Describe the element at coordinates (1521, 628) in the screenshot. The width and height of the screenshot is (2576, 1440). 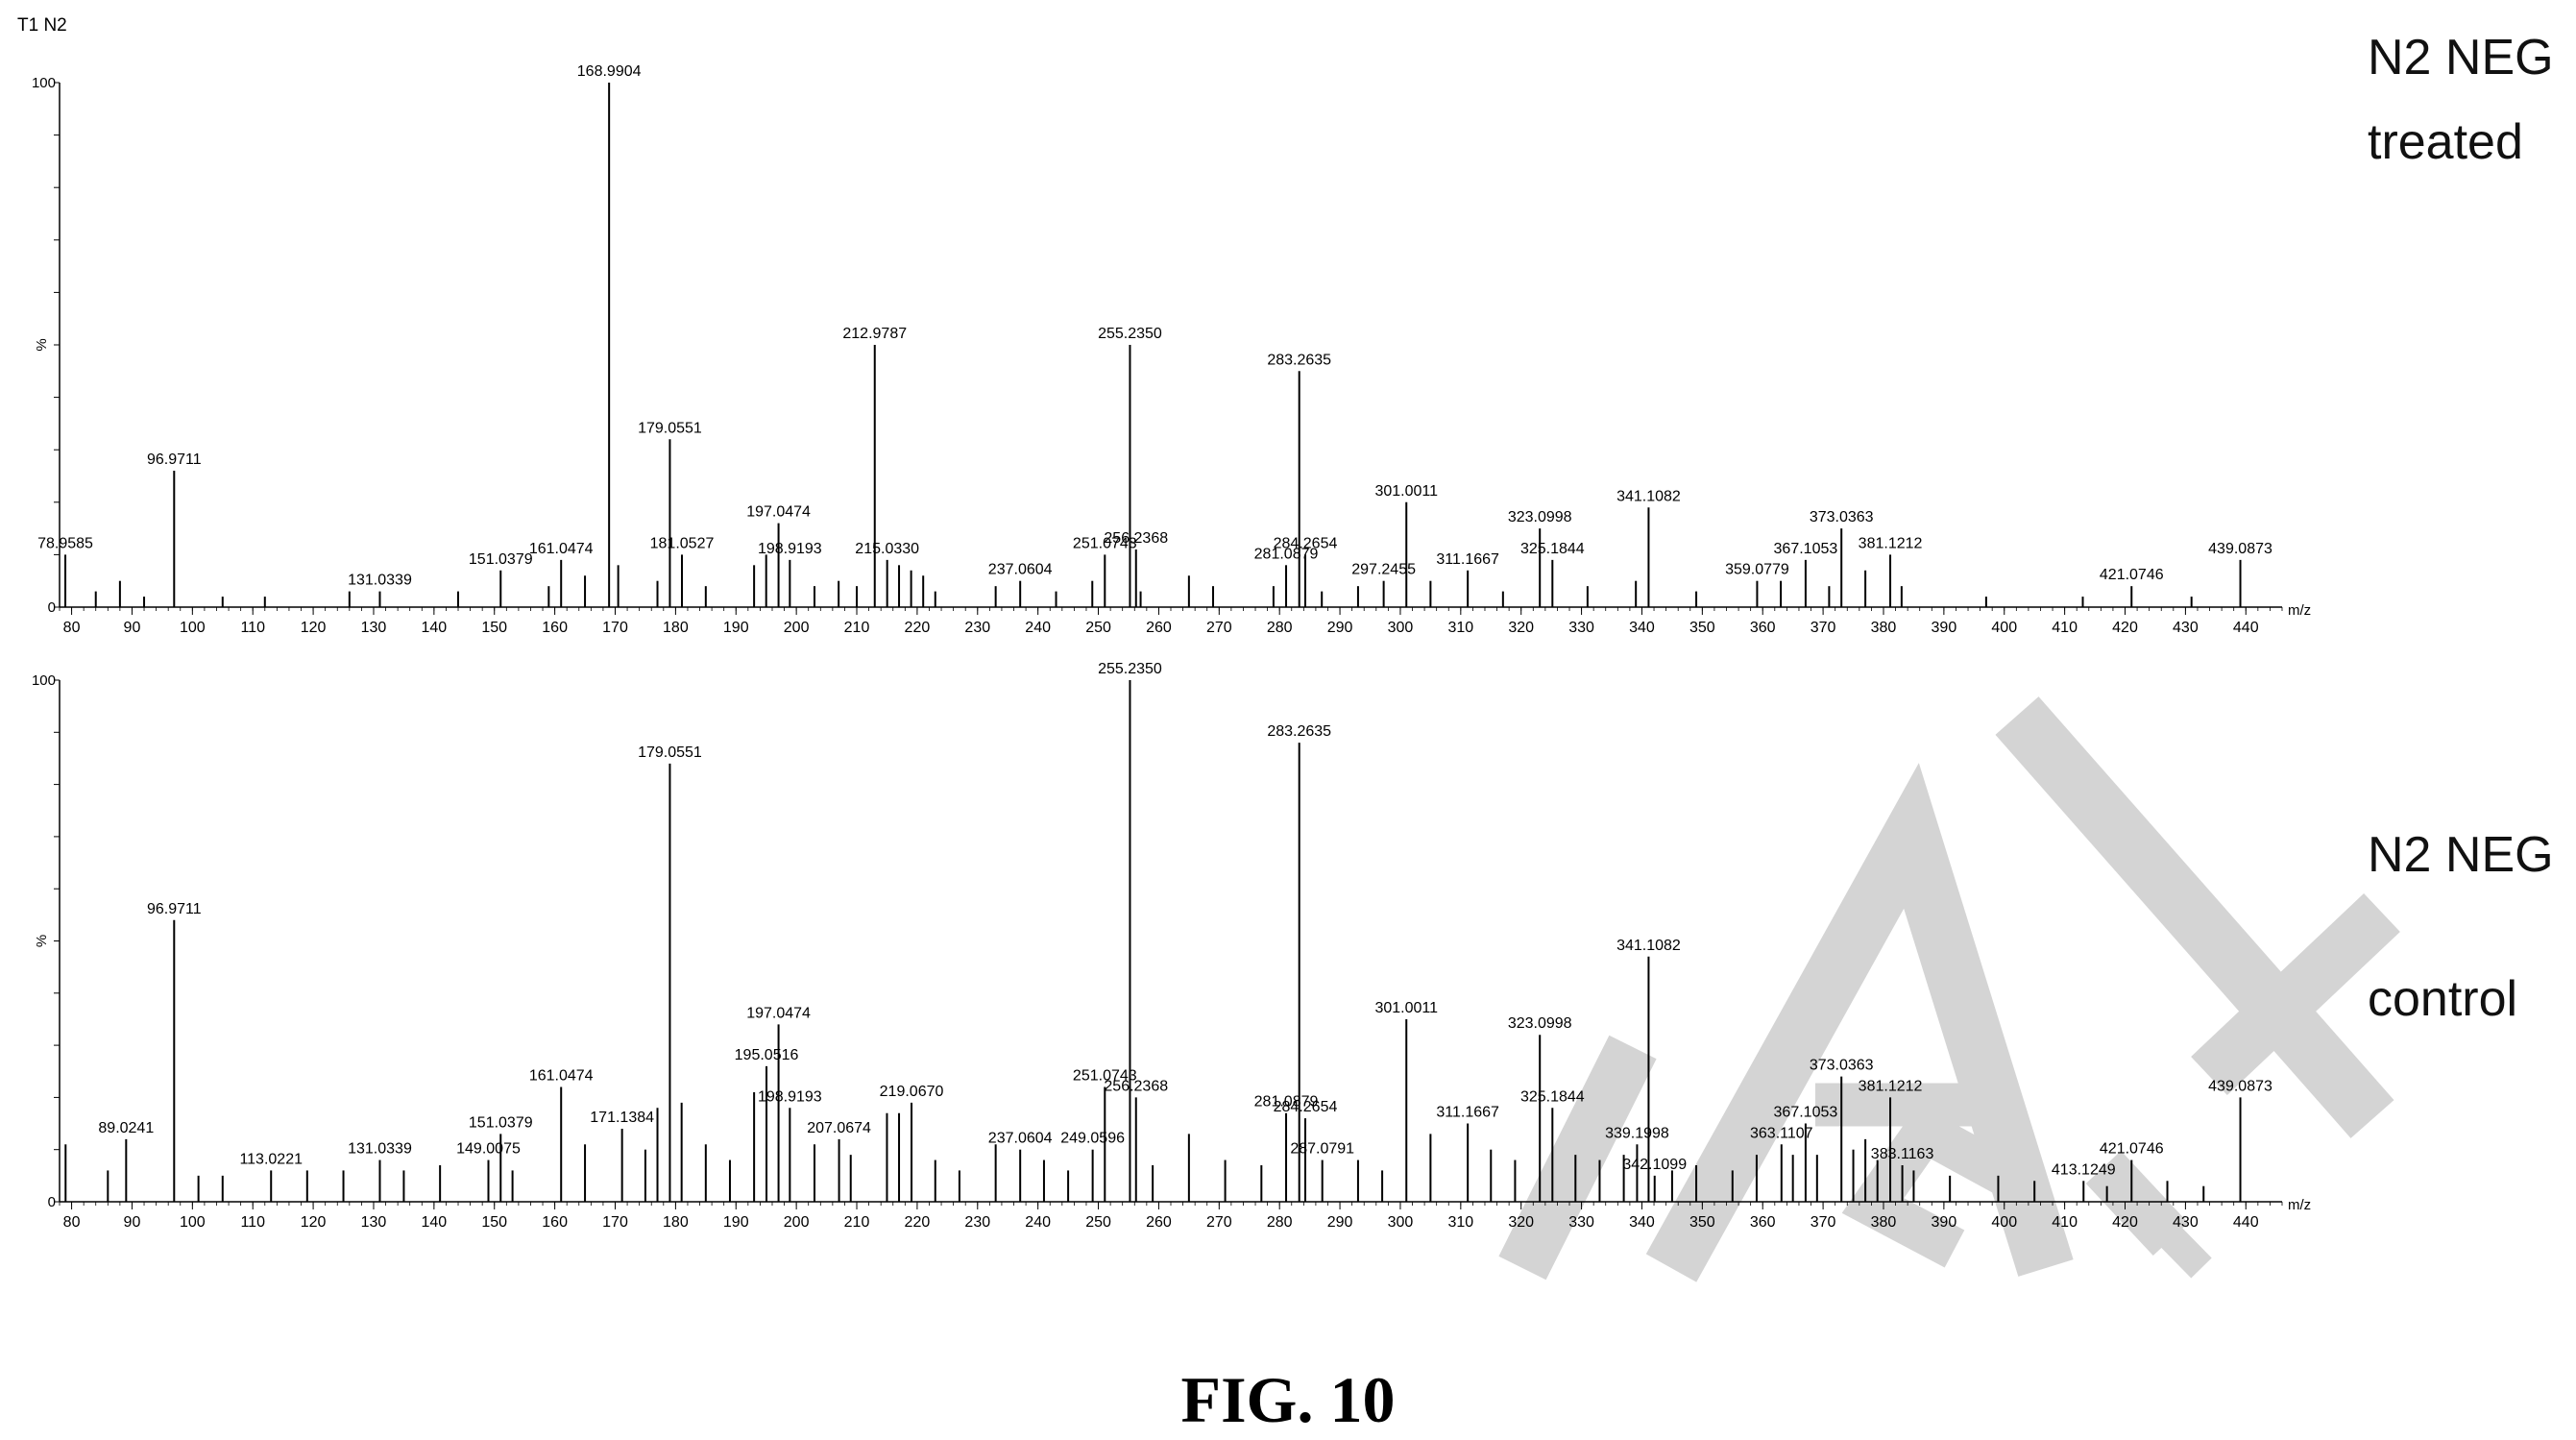
I see `x-tick-label: 320` at that location.